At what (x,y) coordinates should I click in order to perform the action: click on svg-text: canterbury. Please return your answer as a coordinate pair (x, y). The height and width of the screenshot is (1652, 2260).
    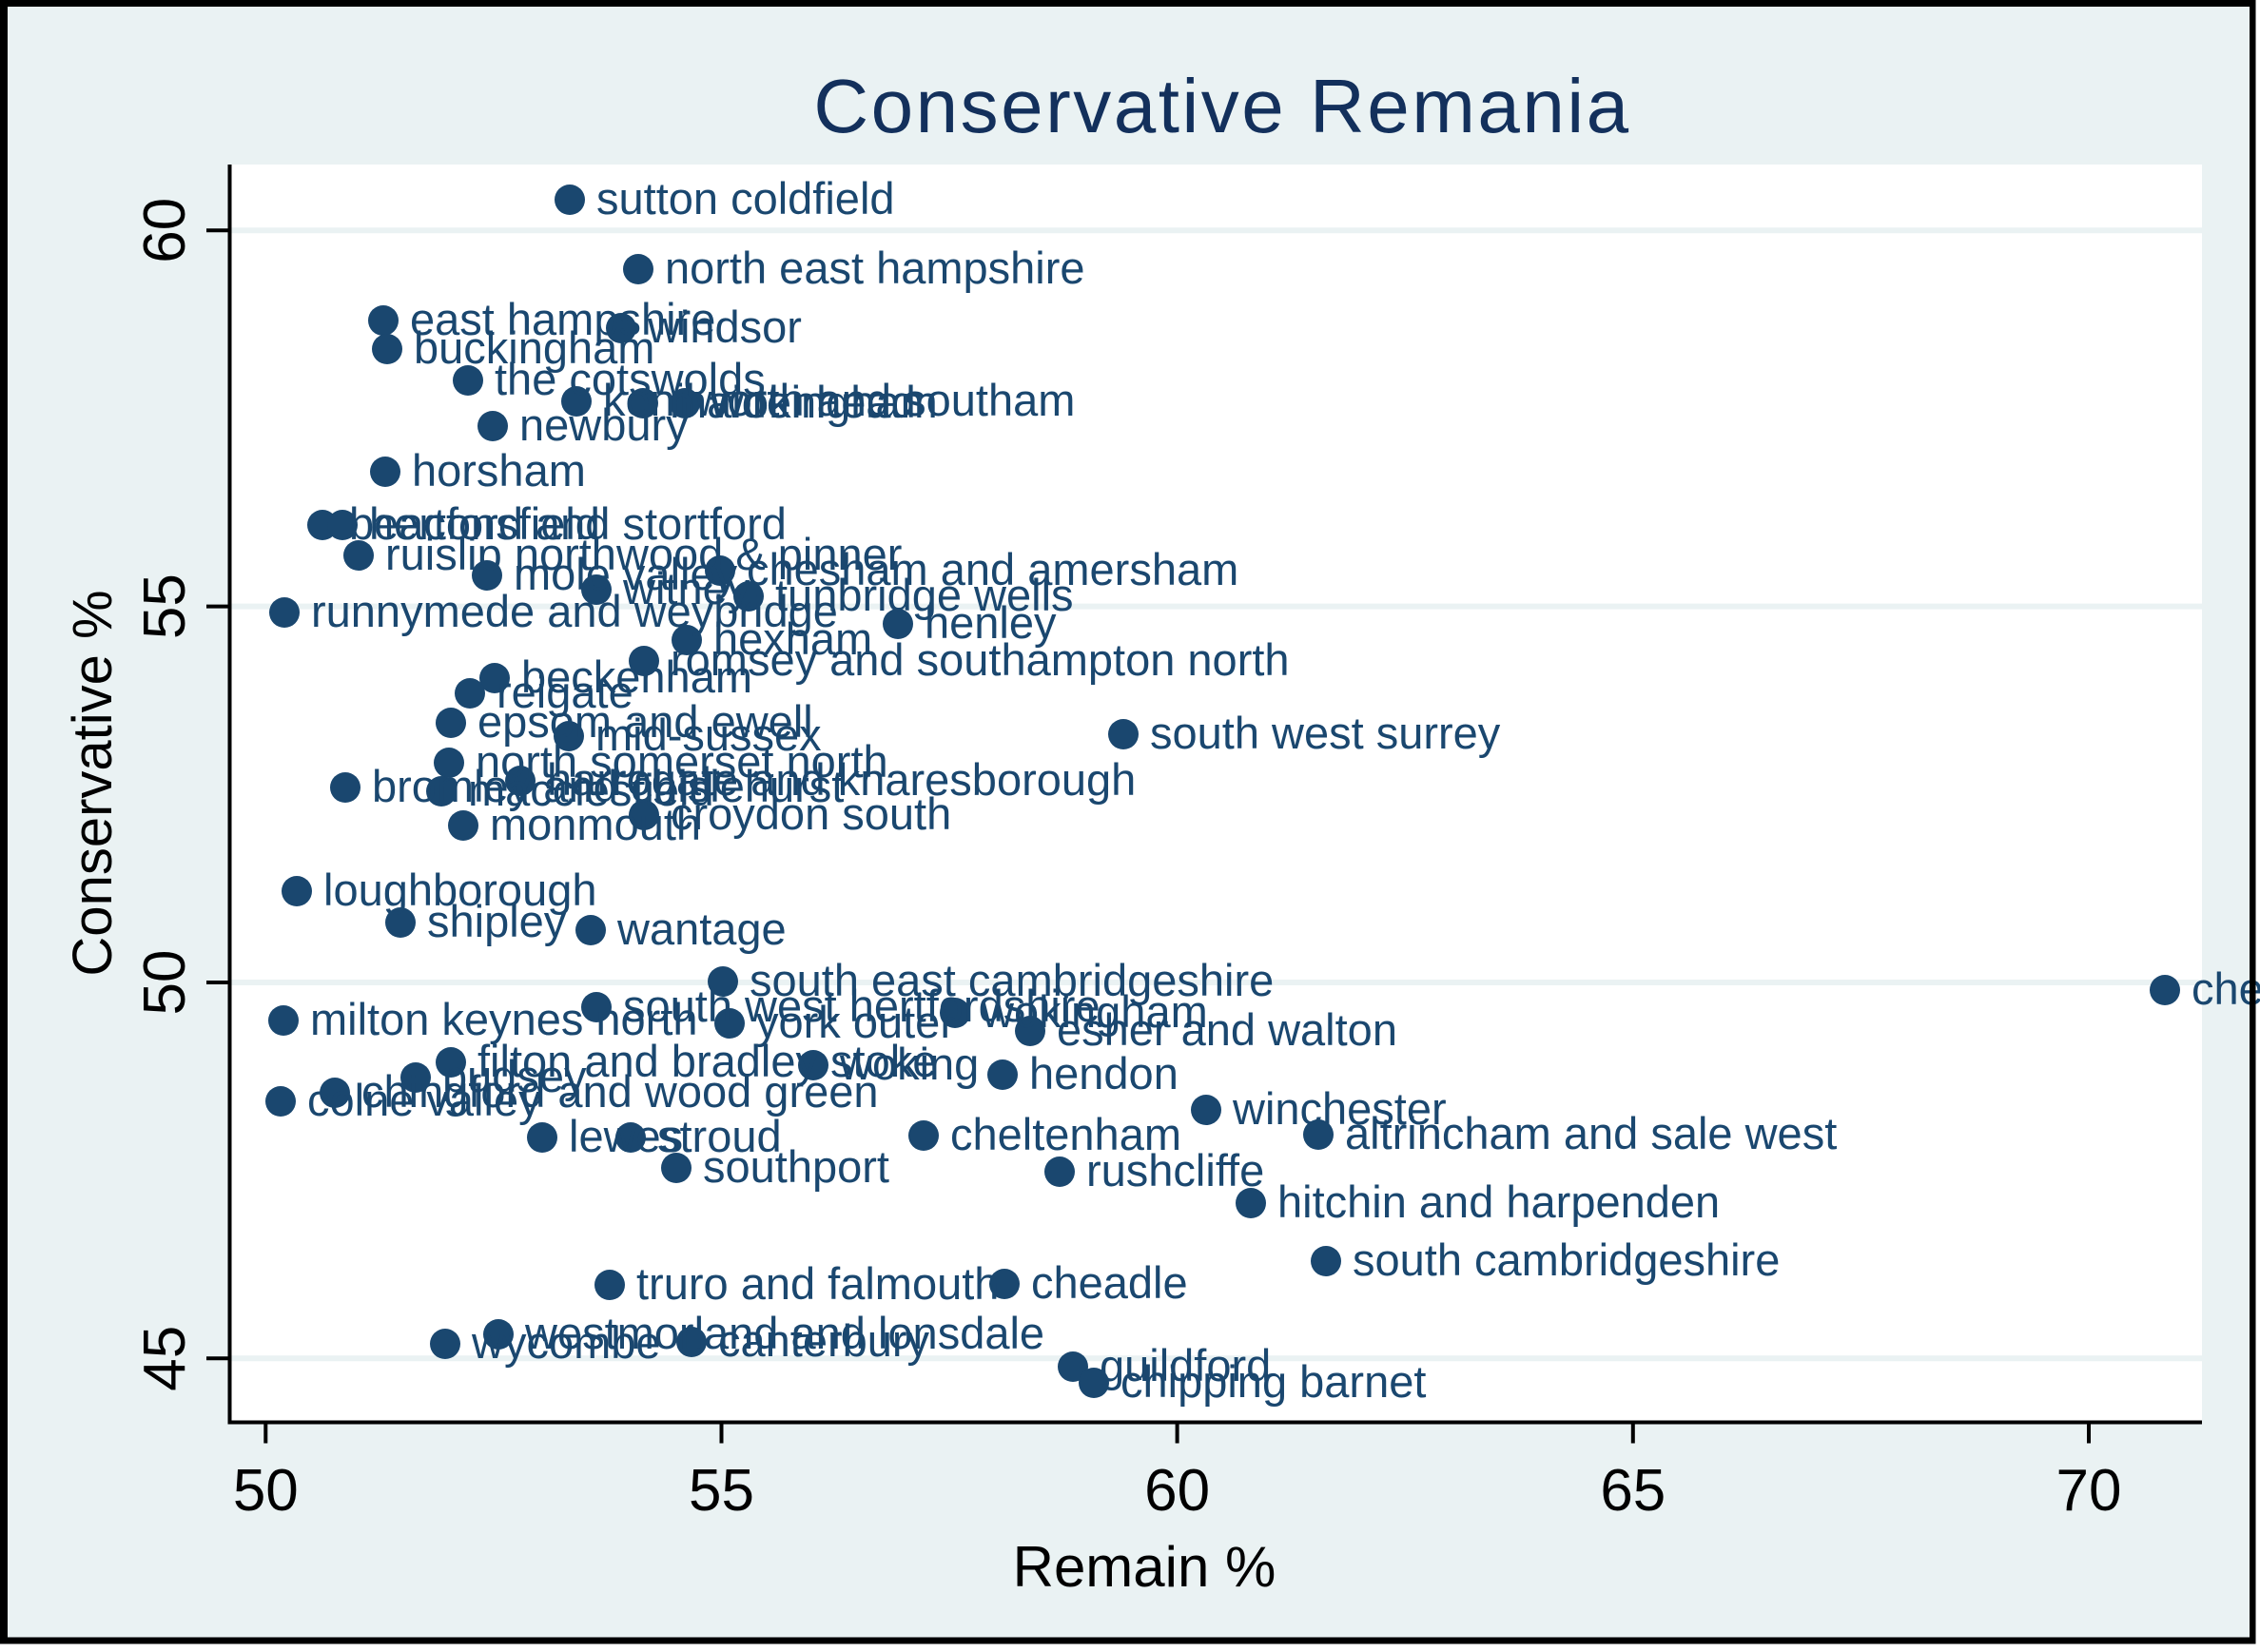
    Looking at the image, I should click on (824, 1340).